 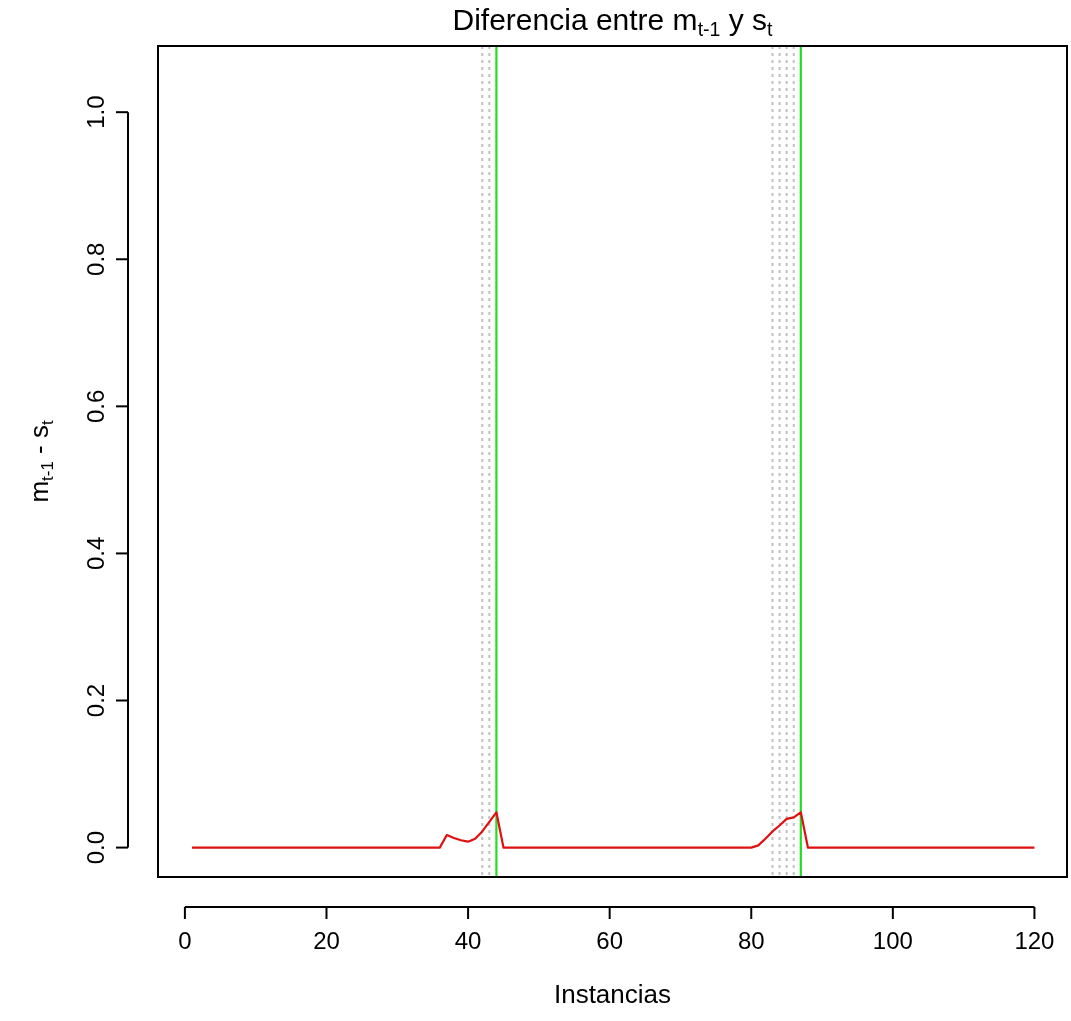 I want to click on chart-title: Diferencia entre m$_{t-1}$ y s$_{t}$, so click(x=613, y=21).